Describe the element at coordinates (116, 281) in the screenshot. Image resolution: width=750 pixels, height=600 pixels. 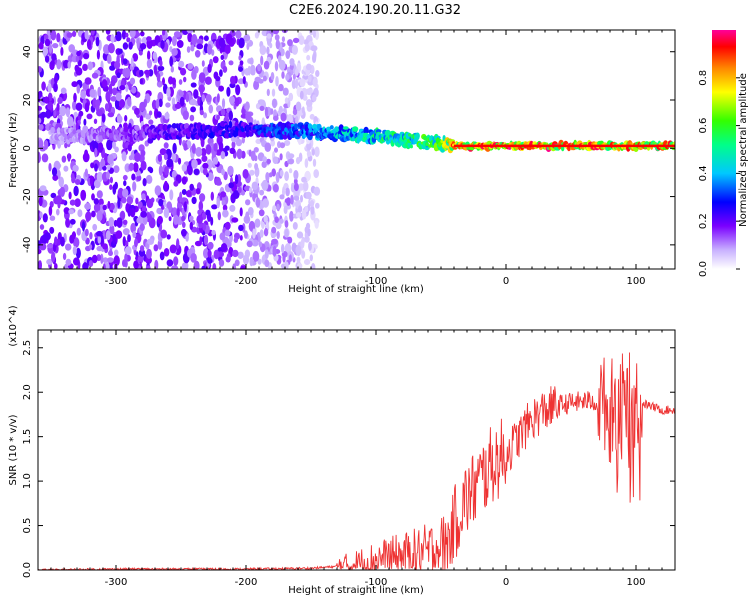
I see `x-tick-label: -300` at that location.